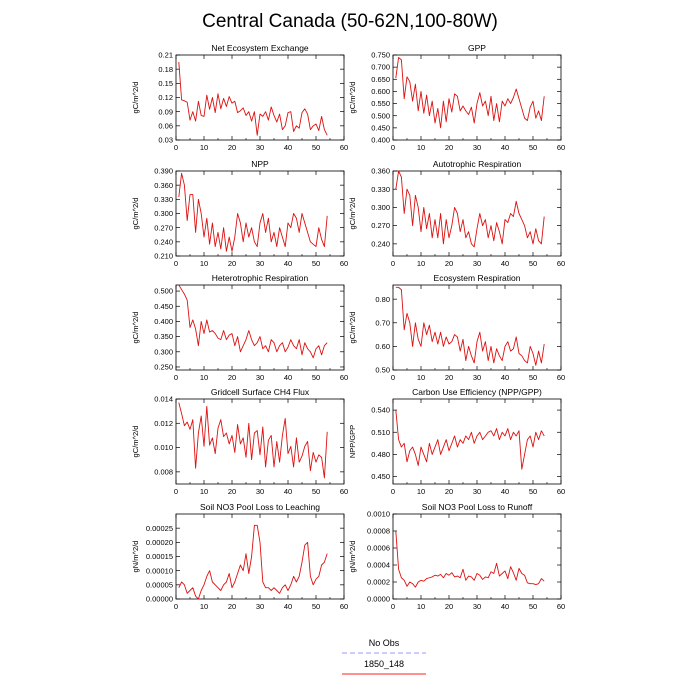 The height and width of the screenshot is (700, 700). What do you see at coordinates (163, 185) in the screenshot?
I see `y-tick-label: 0.360` at bounding box center [163, 185].